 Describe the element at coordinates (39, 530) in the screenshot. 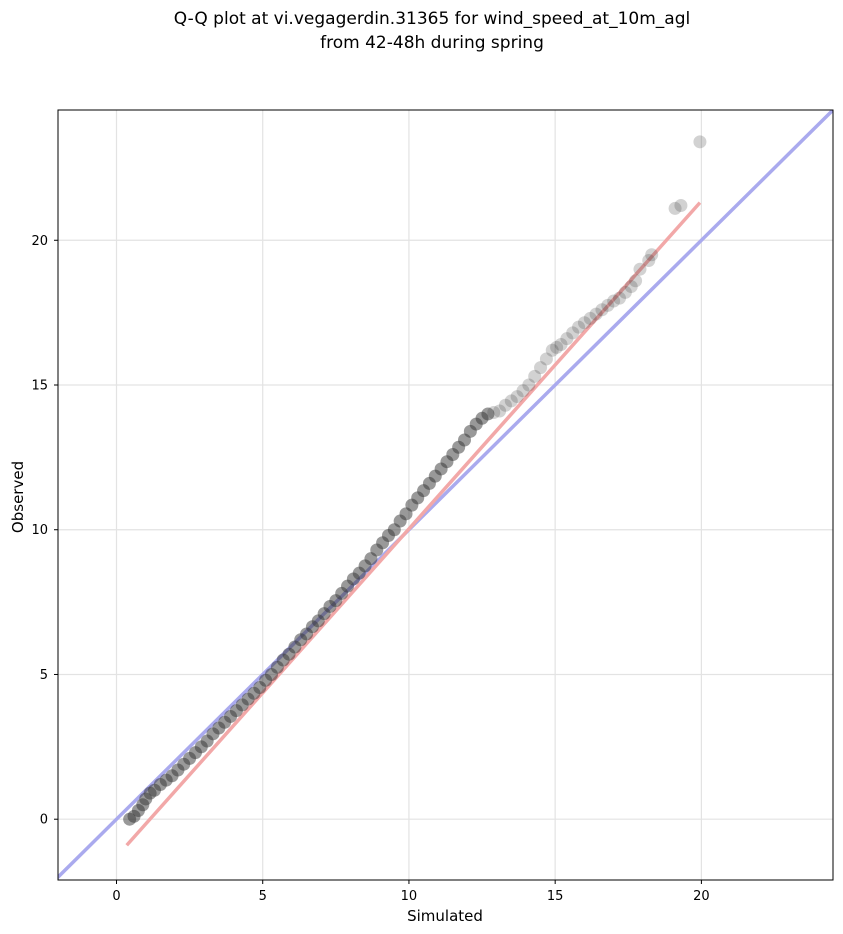

I see `y-tick-label: 10` at that location.